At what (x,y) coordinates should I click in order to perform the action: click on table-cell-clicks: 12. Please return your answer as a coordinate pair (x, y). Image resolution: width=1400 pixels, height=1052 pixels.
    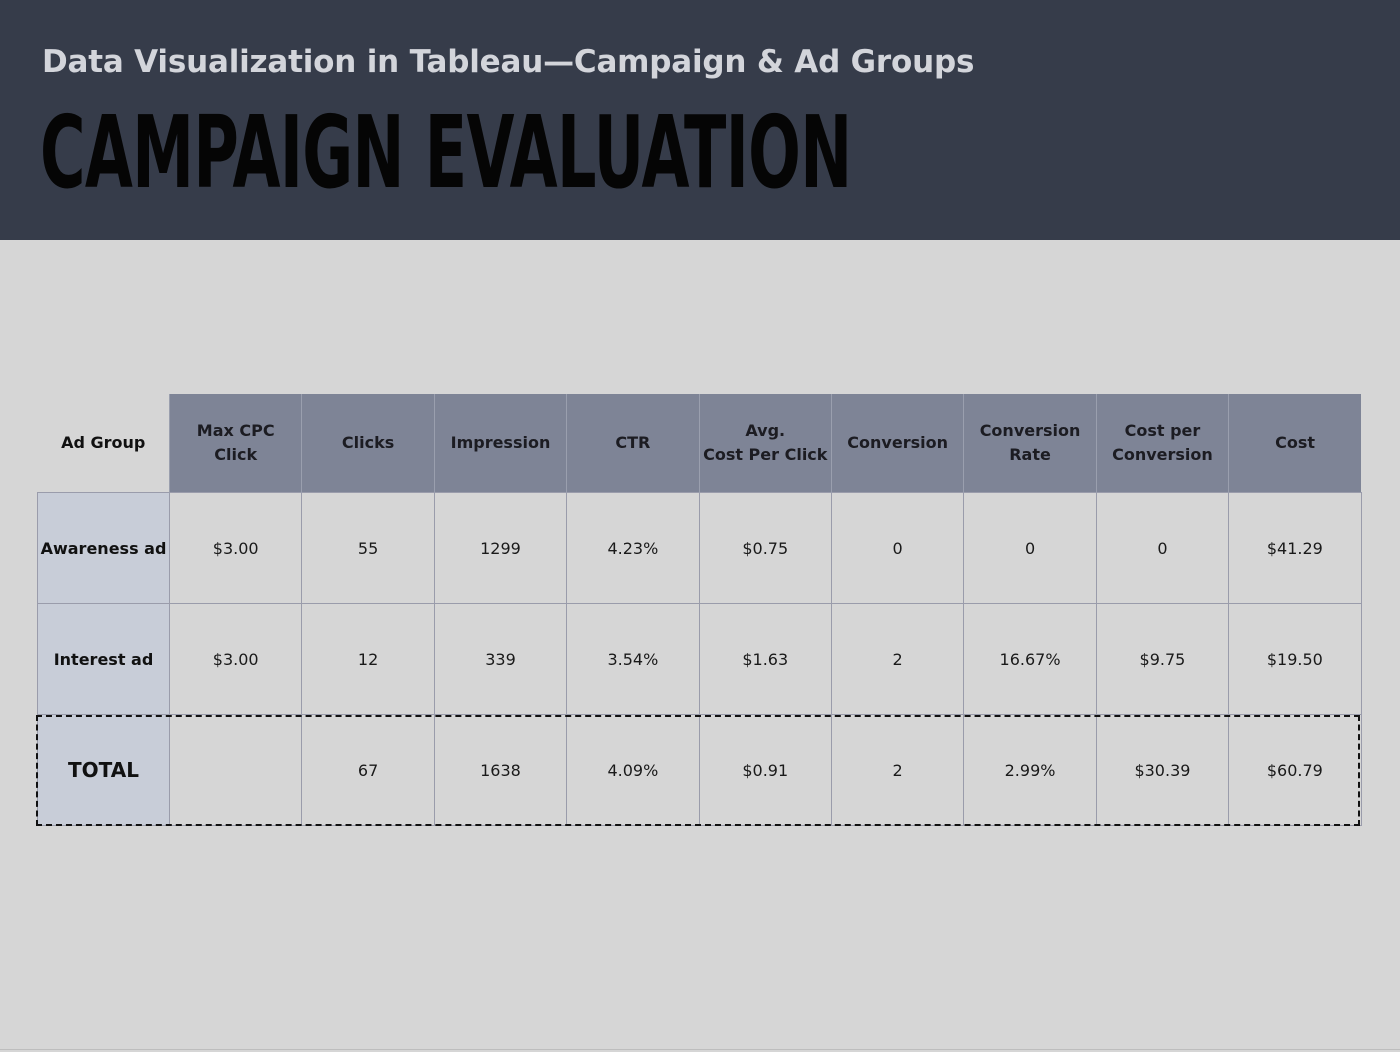
    Looking at the image, I should click on (368, 659).